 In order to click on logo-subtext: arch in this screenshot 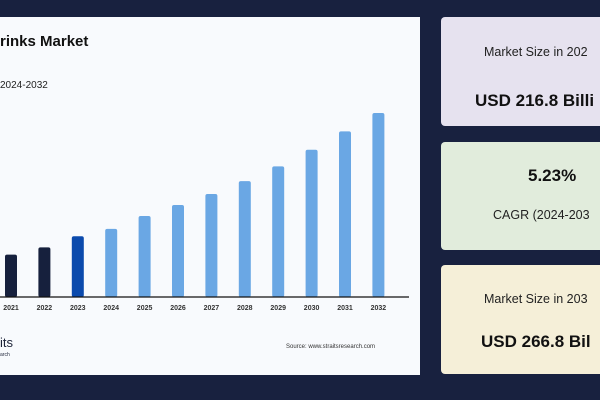, I will do `click(5, 354)`.